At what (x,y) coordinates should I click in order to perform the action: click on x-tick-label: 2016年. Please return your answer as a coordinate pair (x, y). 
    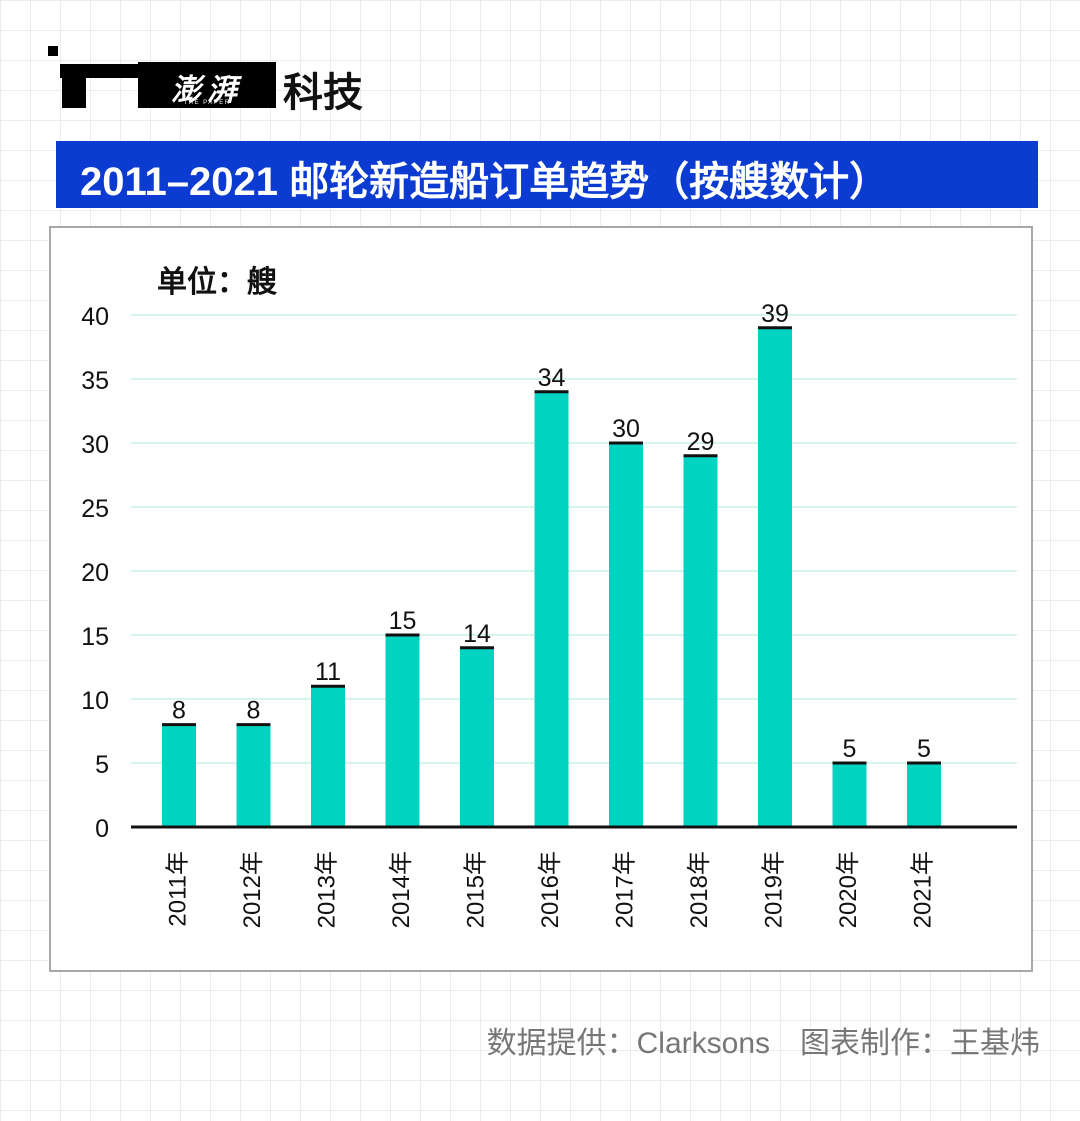
    Looking at the image, I should click on (550, 889).